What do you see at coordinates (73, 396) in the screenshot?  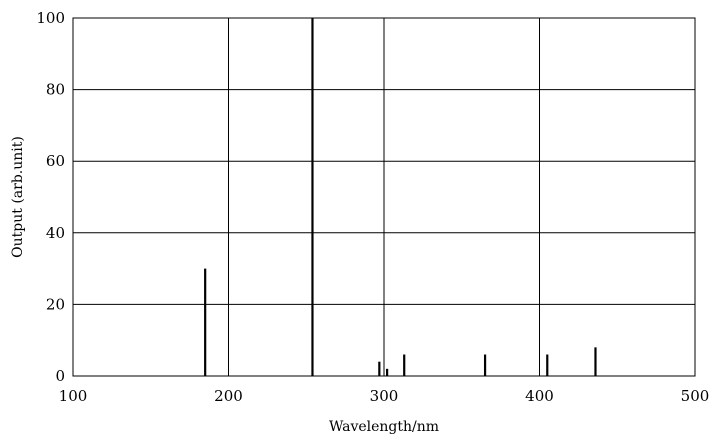 I see `x-tick-label: 100` at bounding box center [73, 396].